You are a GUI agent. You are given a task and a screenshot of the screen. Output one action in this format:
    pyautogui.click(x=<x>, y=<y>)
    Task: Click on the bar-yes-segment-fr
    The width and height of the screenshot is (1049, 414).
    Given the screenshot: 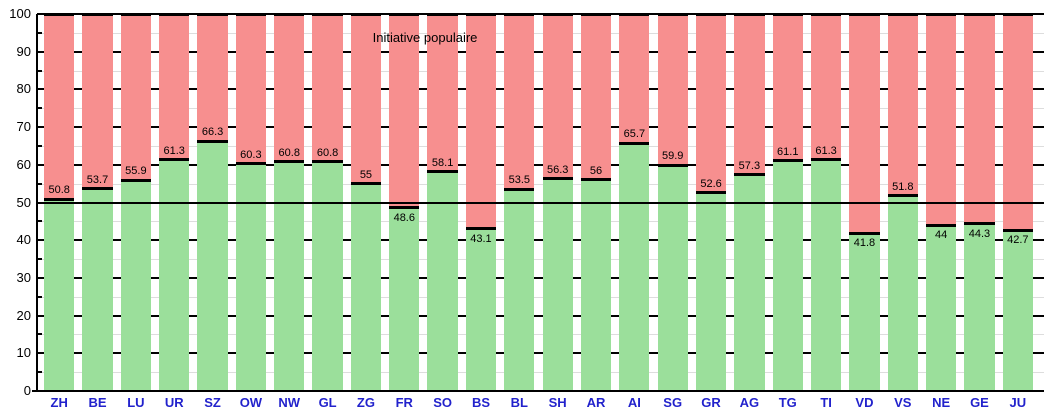 What is the action you would take?
    pyautogui.click(x=404, y=298)
    